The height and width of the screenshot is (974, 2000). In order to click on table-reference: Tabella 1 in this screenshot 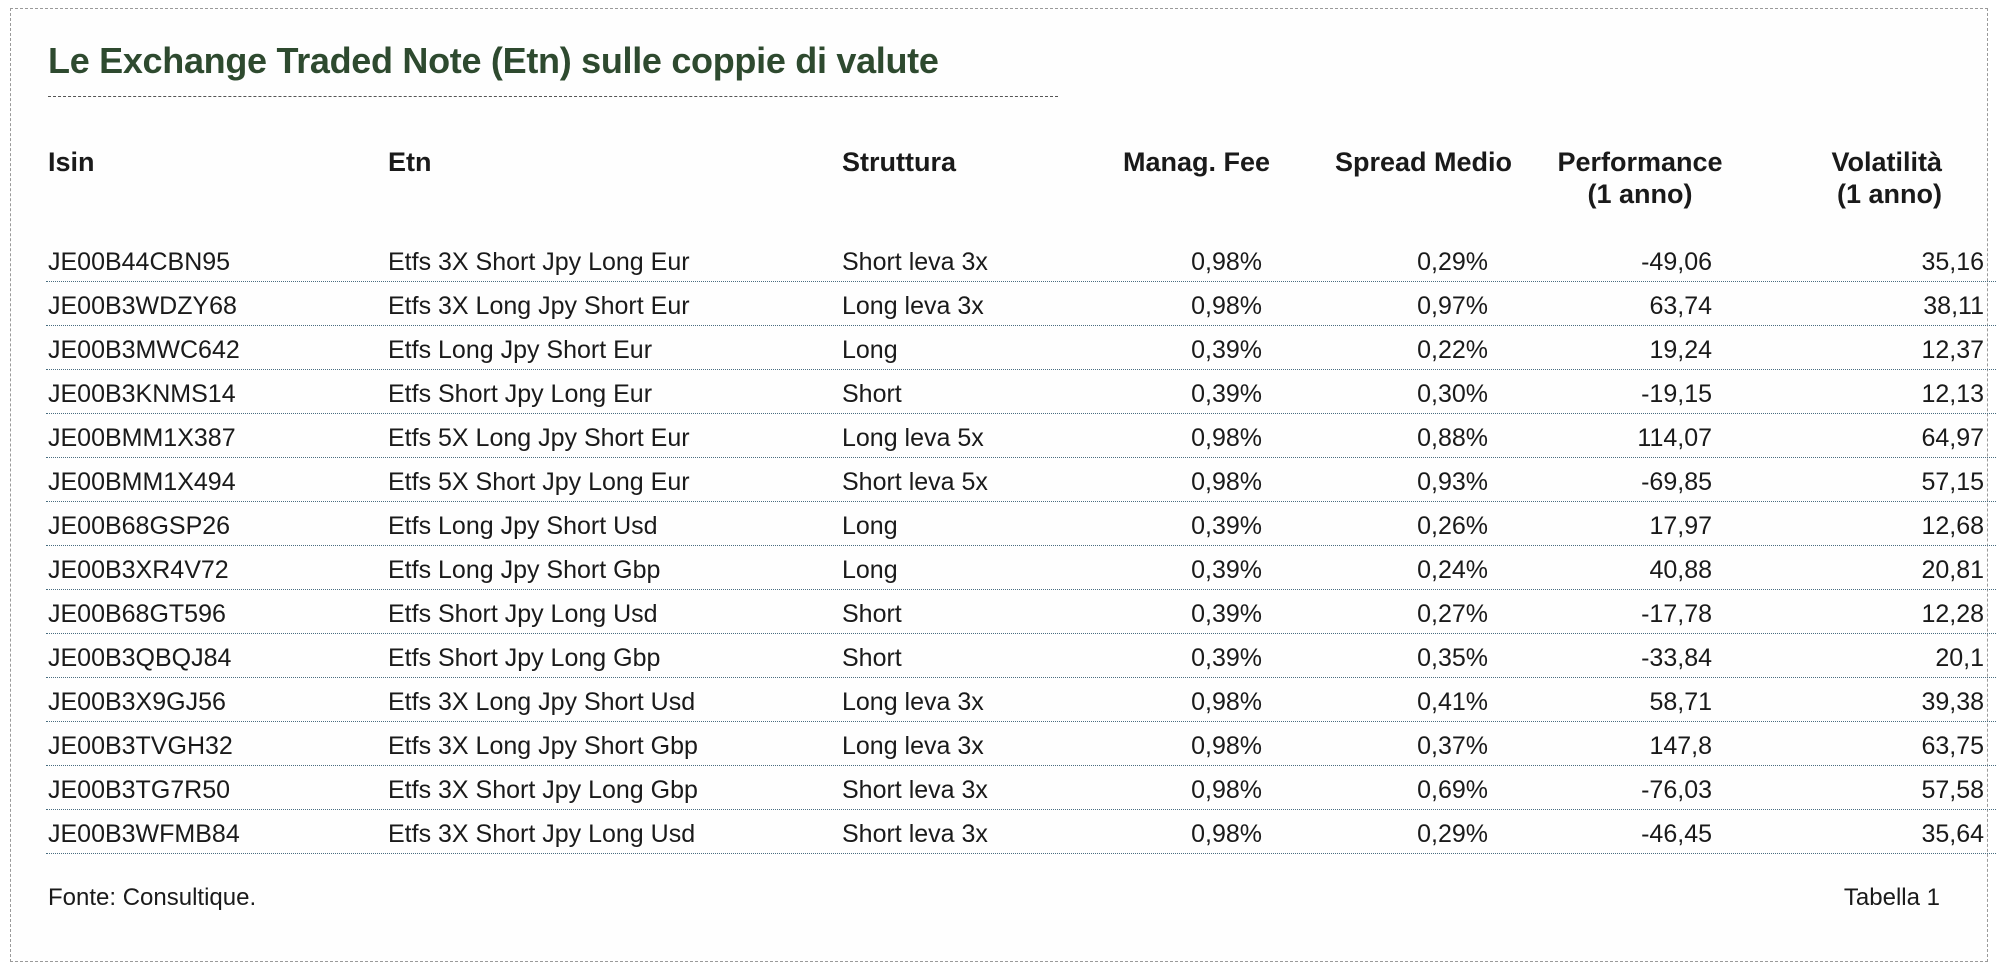, I will do `click(1891, 897)`.